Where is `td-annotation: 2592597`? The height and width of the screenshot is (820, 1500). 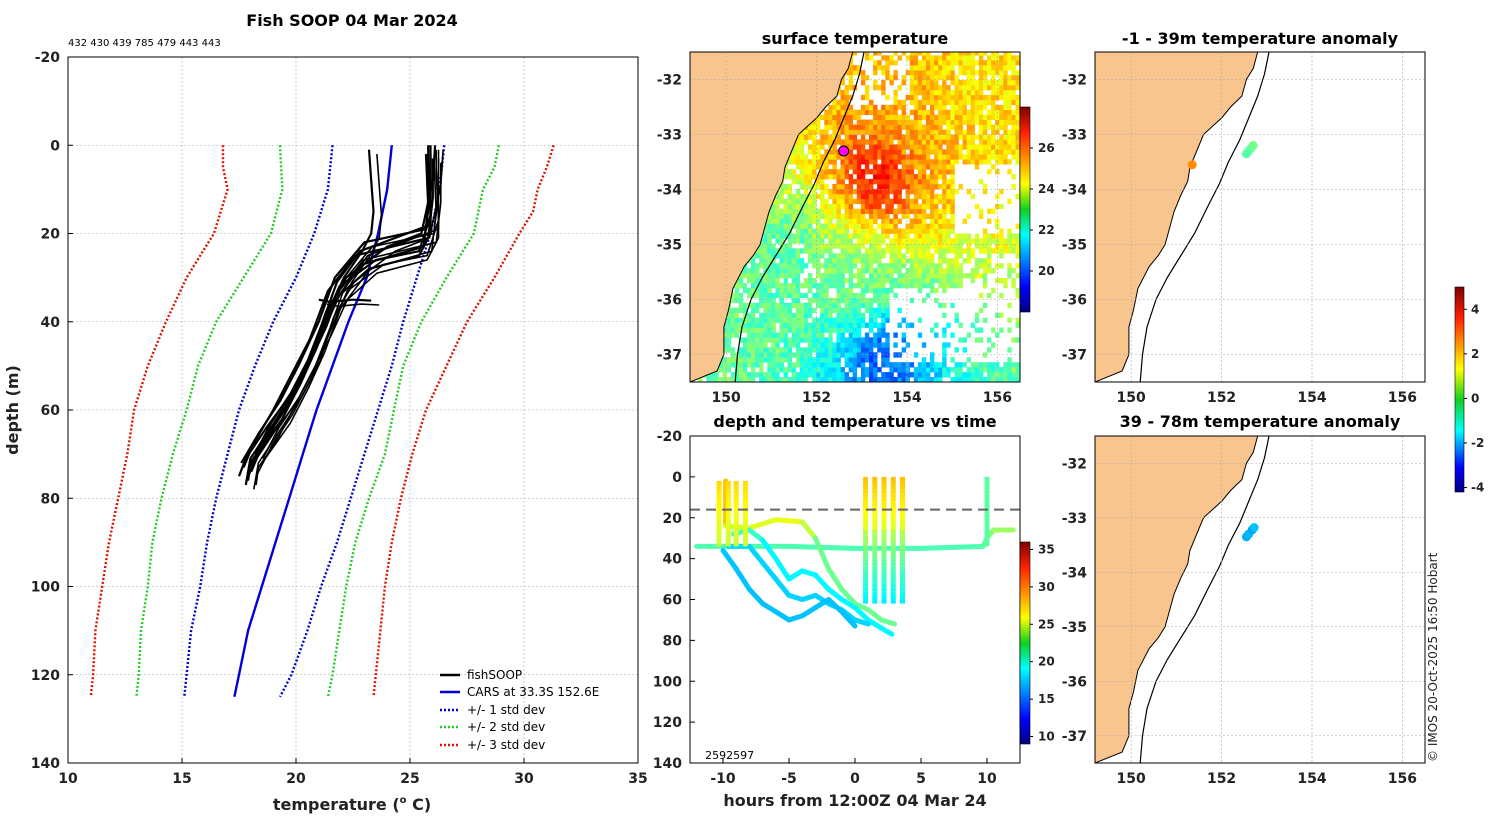
td-annotation: 2592597 is located at coordinates (729, 755).